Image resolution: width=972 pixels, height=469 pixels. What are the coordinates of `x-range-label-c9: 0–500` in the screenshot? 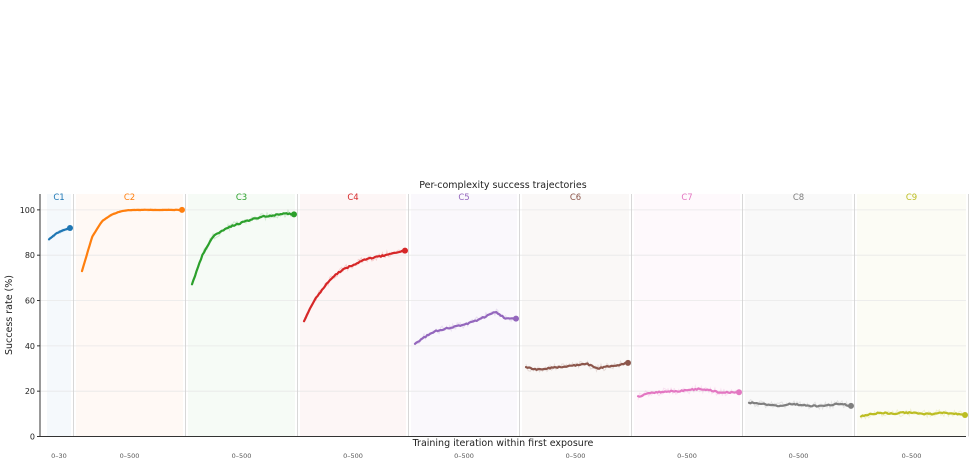 It's located at (912, 456).